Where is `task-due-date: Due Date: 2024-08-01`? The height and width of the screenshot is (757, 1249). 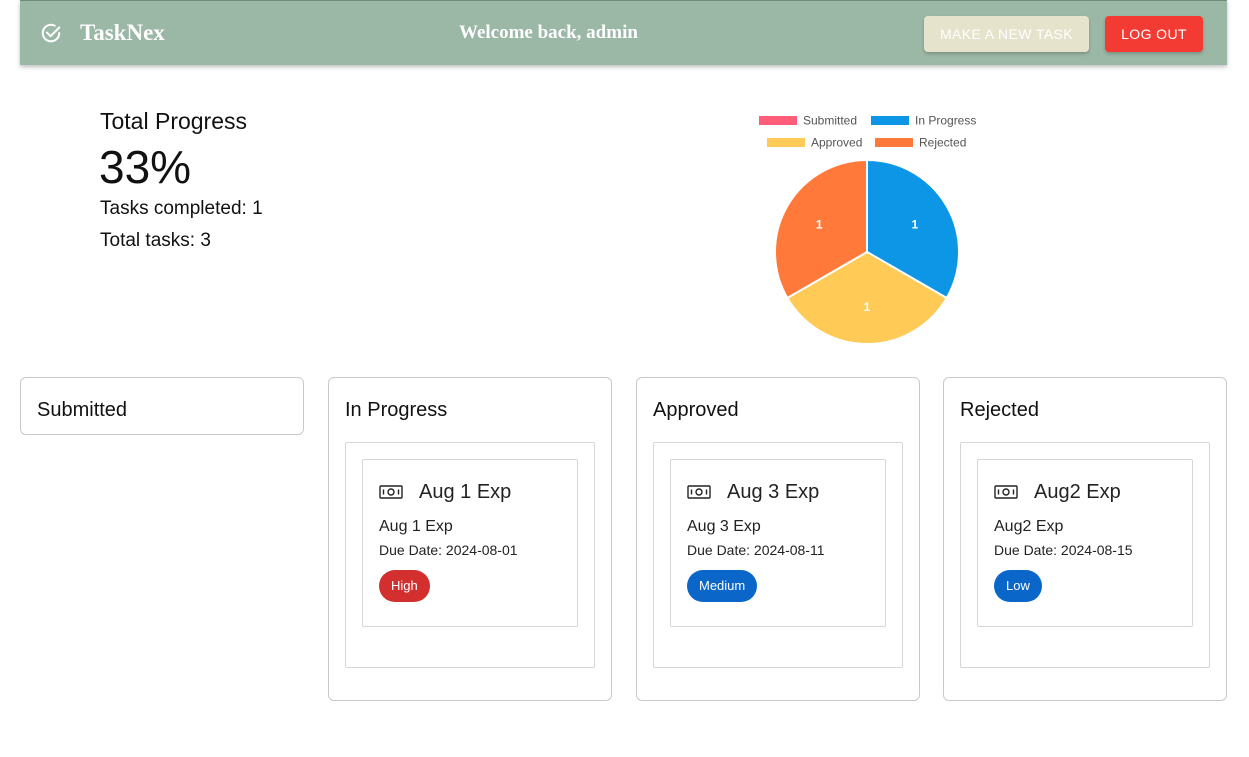 task-due-date: Due Date: 2024-08-01 is located at coordinates (448, 550).